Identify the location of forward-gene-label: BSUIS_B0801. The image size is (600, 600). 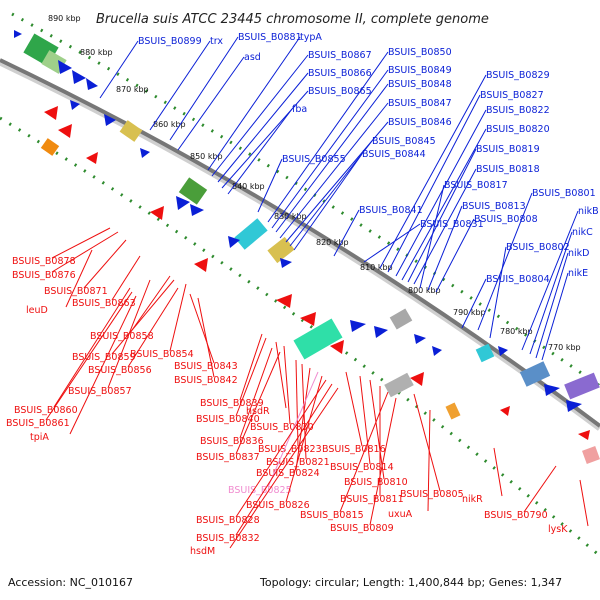
(564, 193).